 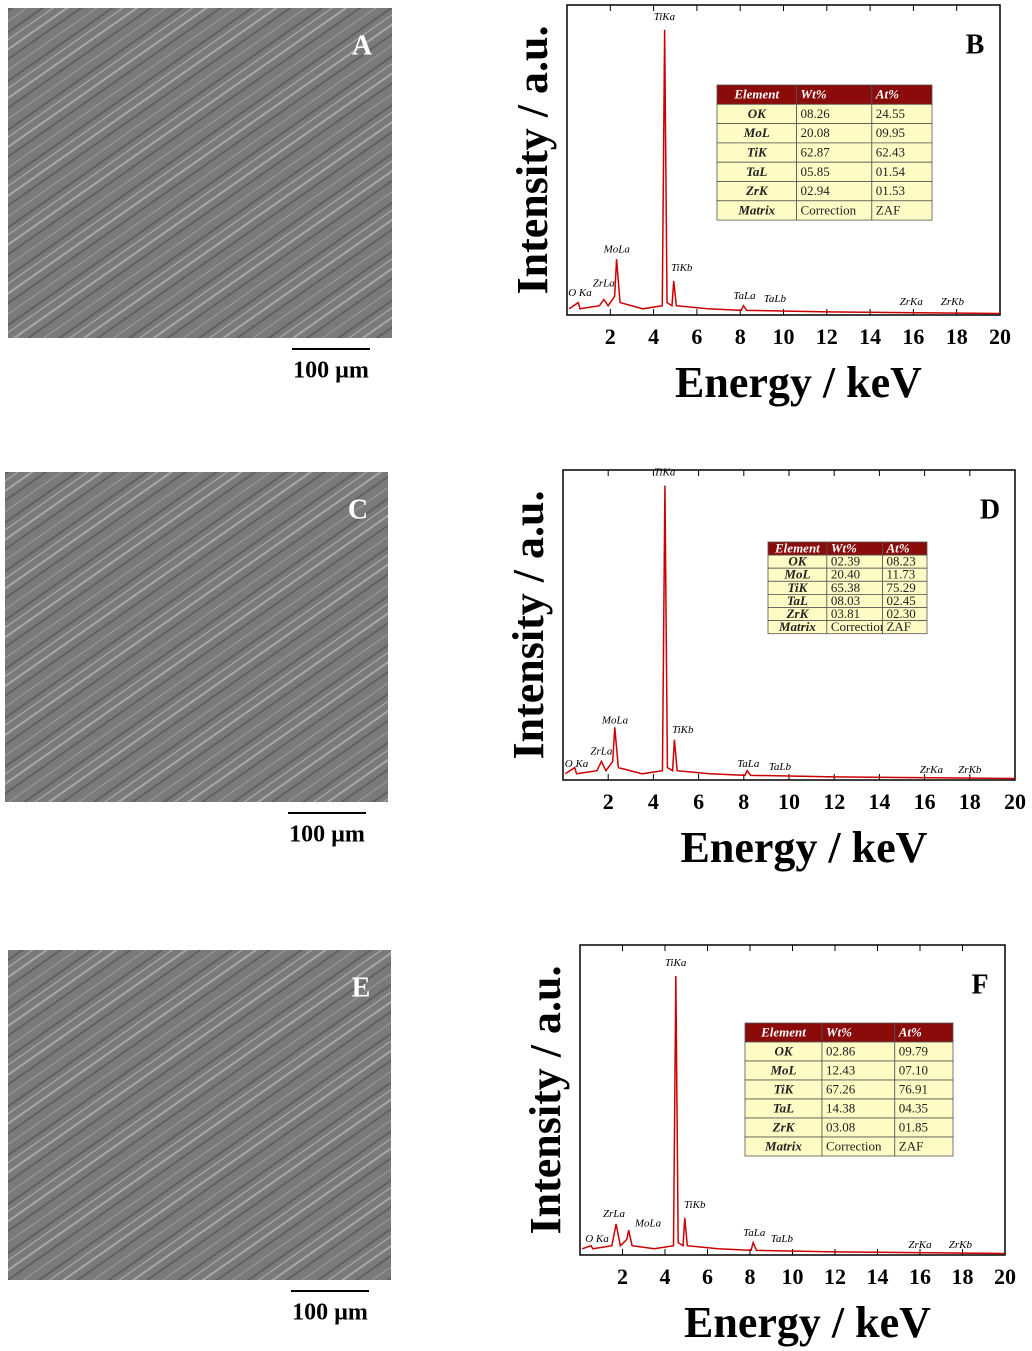 I want to click on table-text: 08.03, so click(x=845, y=600).